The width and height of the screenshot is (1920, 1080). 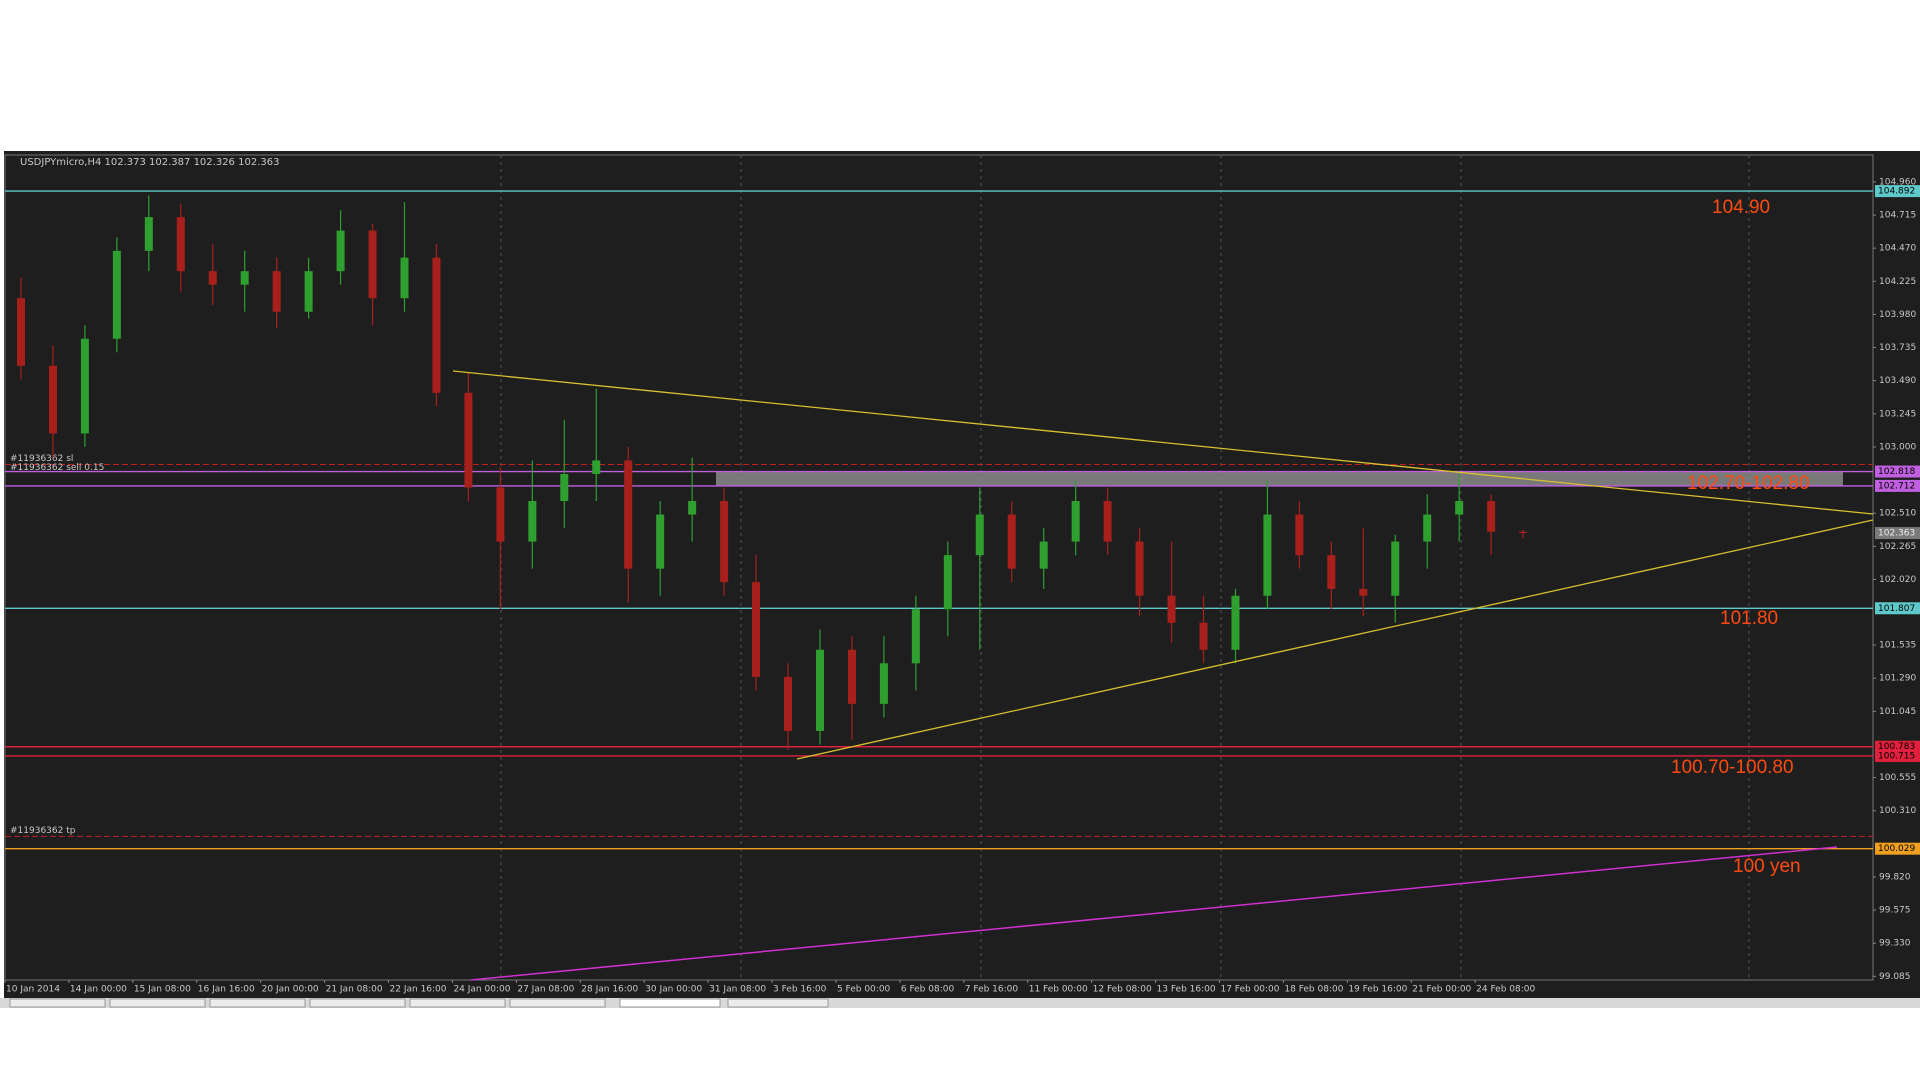 I want to click on x-tick-label: 21 Feb 00:00, so click(x=1441, y=990).